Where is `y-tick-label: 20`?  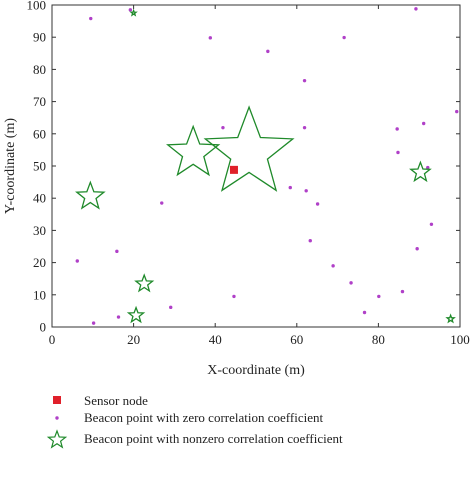 y-tick-label: 20 is located at coordinates (39, 262).